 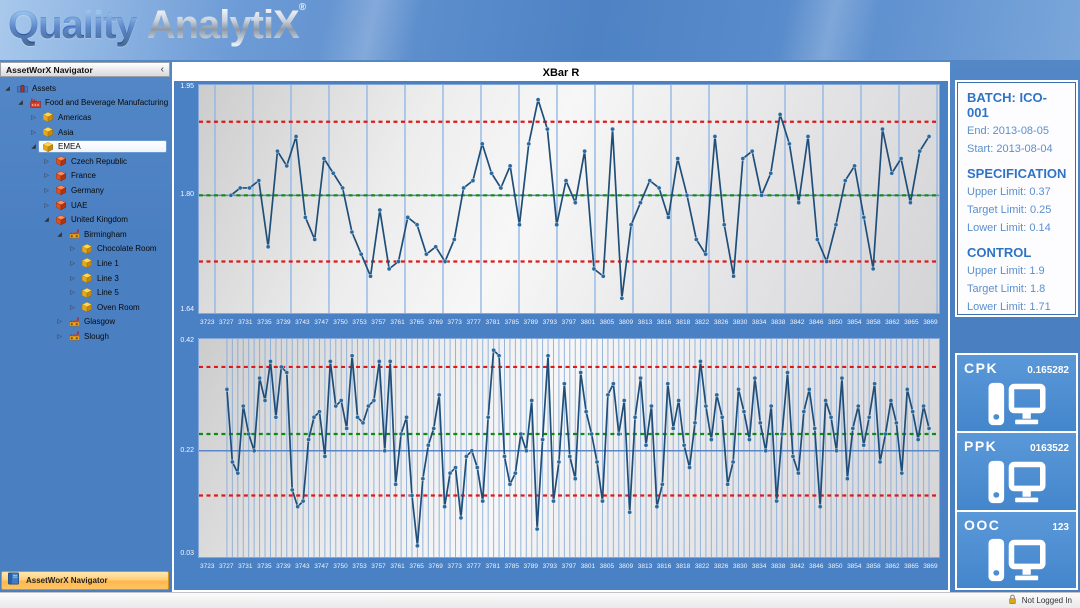 I want to click on navigator-bottom-button: AssetWorX Navigator, so click(x=85, y=580).